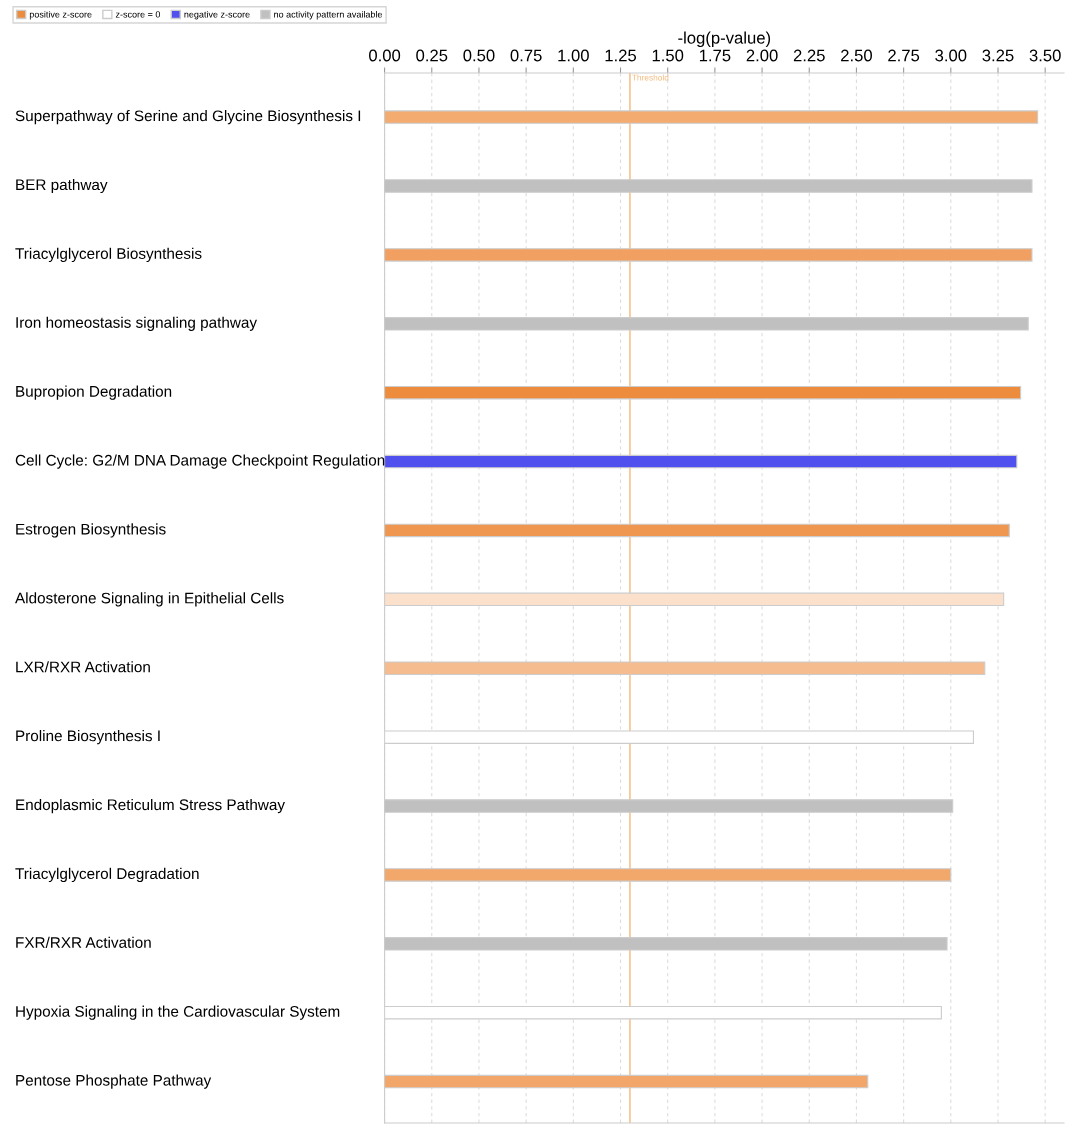 This screenshot has width=1068, height=1132. I want to click on y-tick-label: Triacylglycerol Degradation, so click(107, 875).